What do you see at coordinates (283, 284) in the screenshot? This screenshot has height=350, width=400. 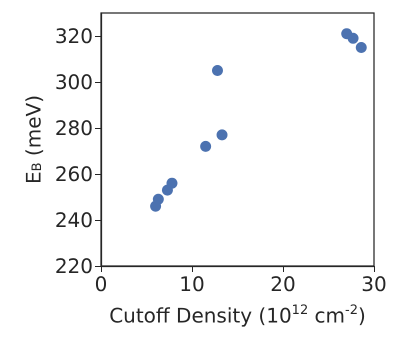 I see `x-tick-label: 20` at bounding box center [283, 284].